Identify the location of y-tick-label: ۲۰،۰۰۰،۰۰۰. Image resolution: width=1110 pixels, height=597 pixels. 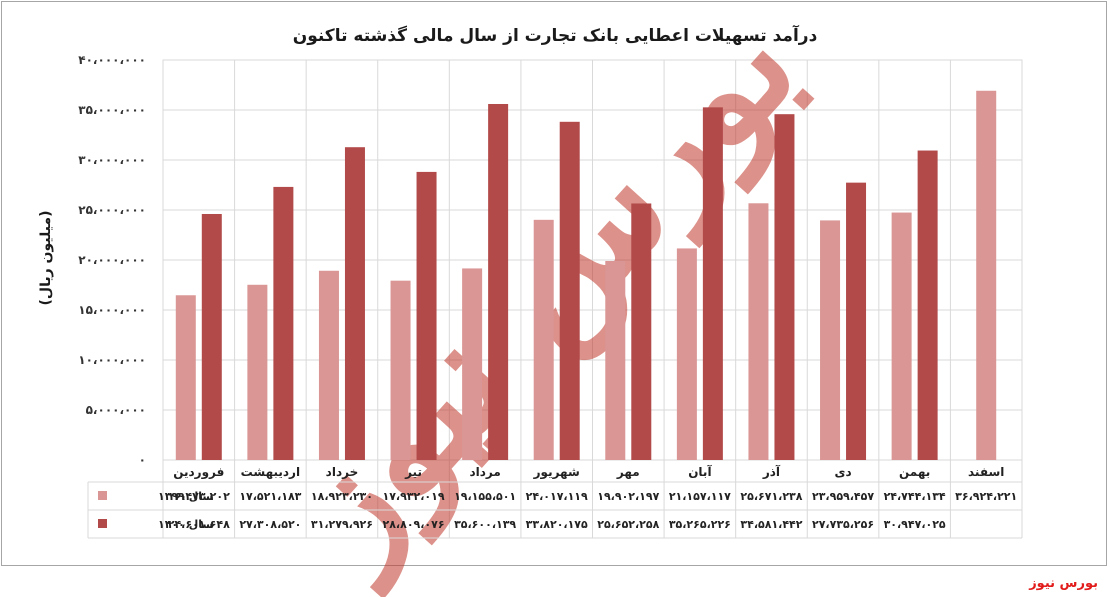
(112, 260).